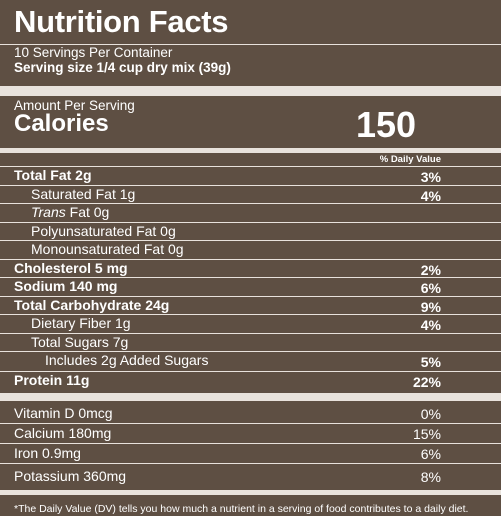 The width and height of the screenshot is (501, 529). I want to click on nutrient-dv: 22%, so click(426, 382).